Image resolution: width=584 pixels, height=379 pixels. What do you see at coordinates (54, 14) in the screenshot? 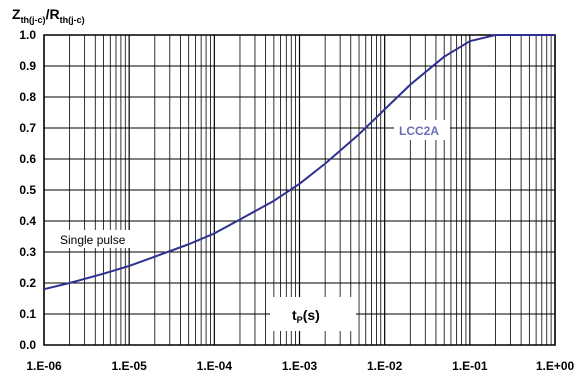
I see `y-axis-label-main2: R` at bounding box center [54, 14].